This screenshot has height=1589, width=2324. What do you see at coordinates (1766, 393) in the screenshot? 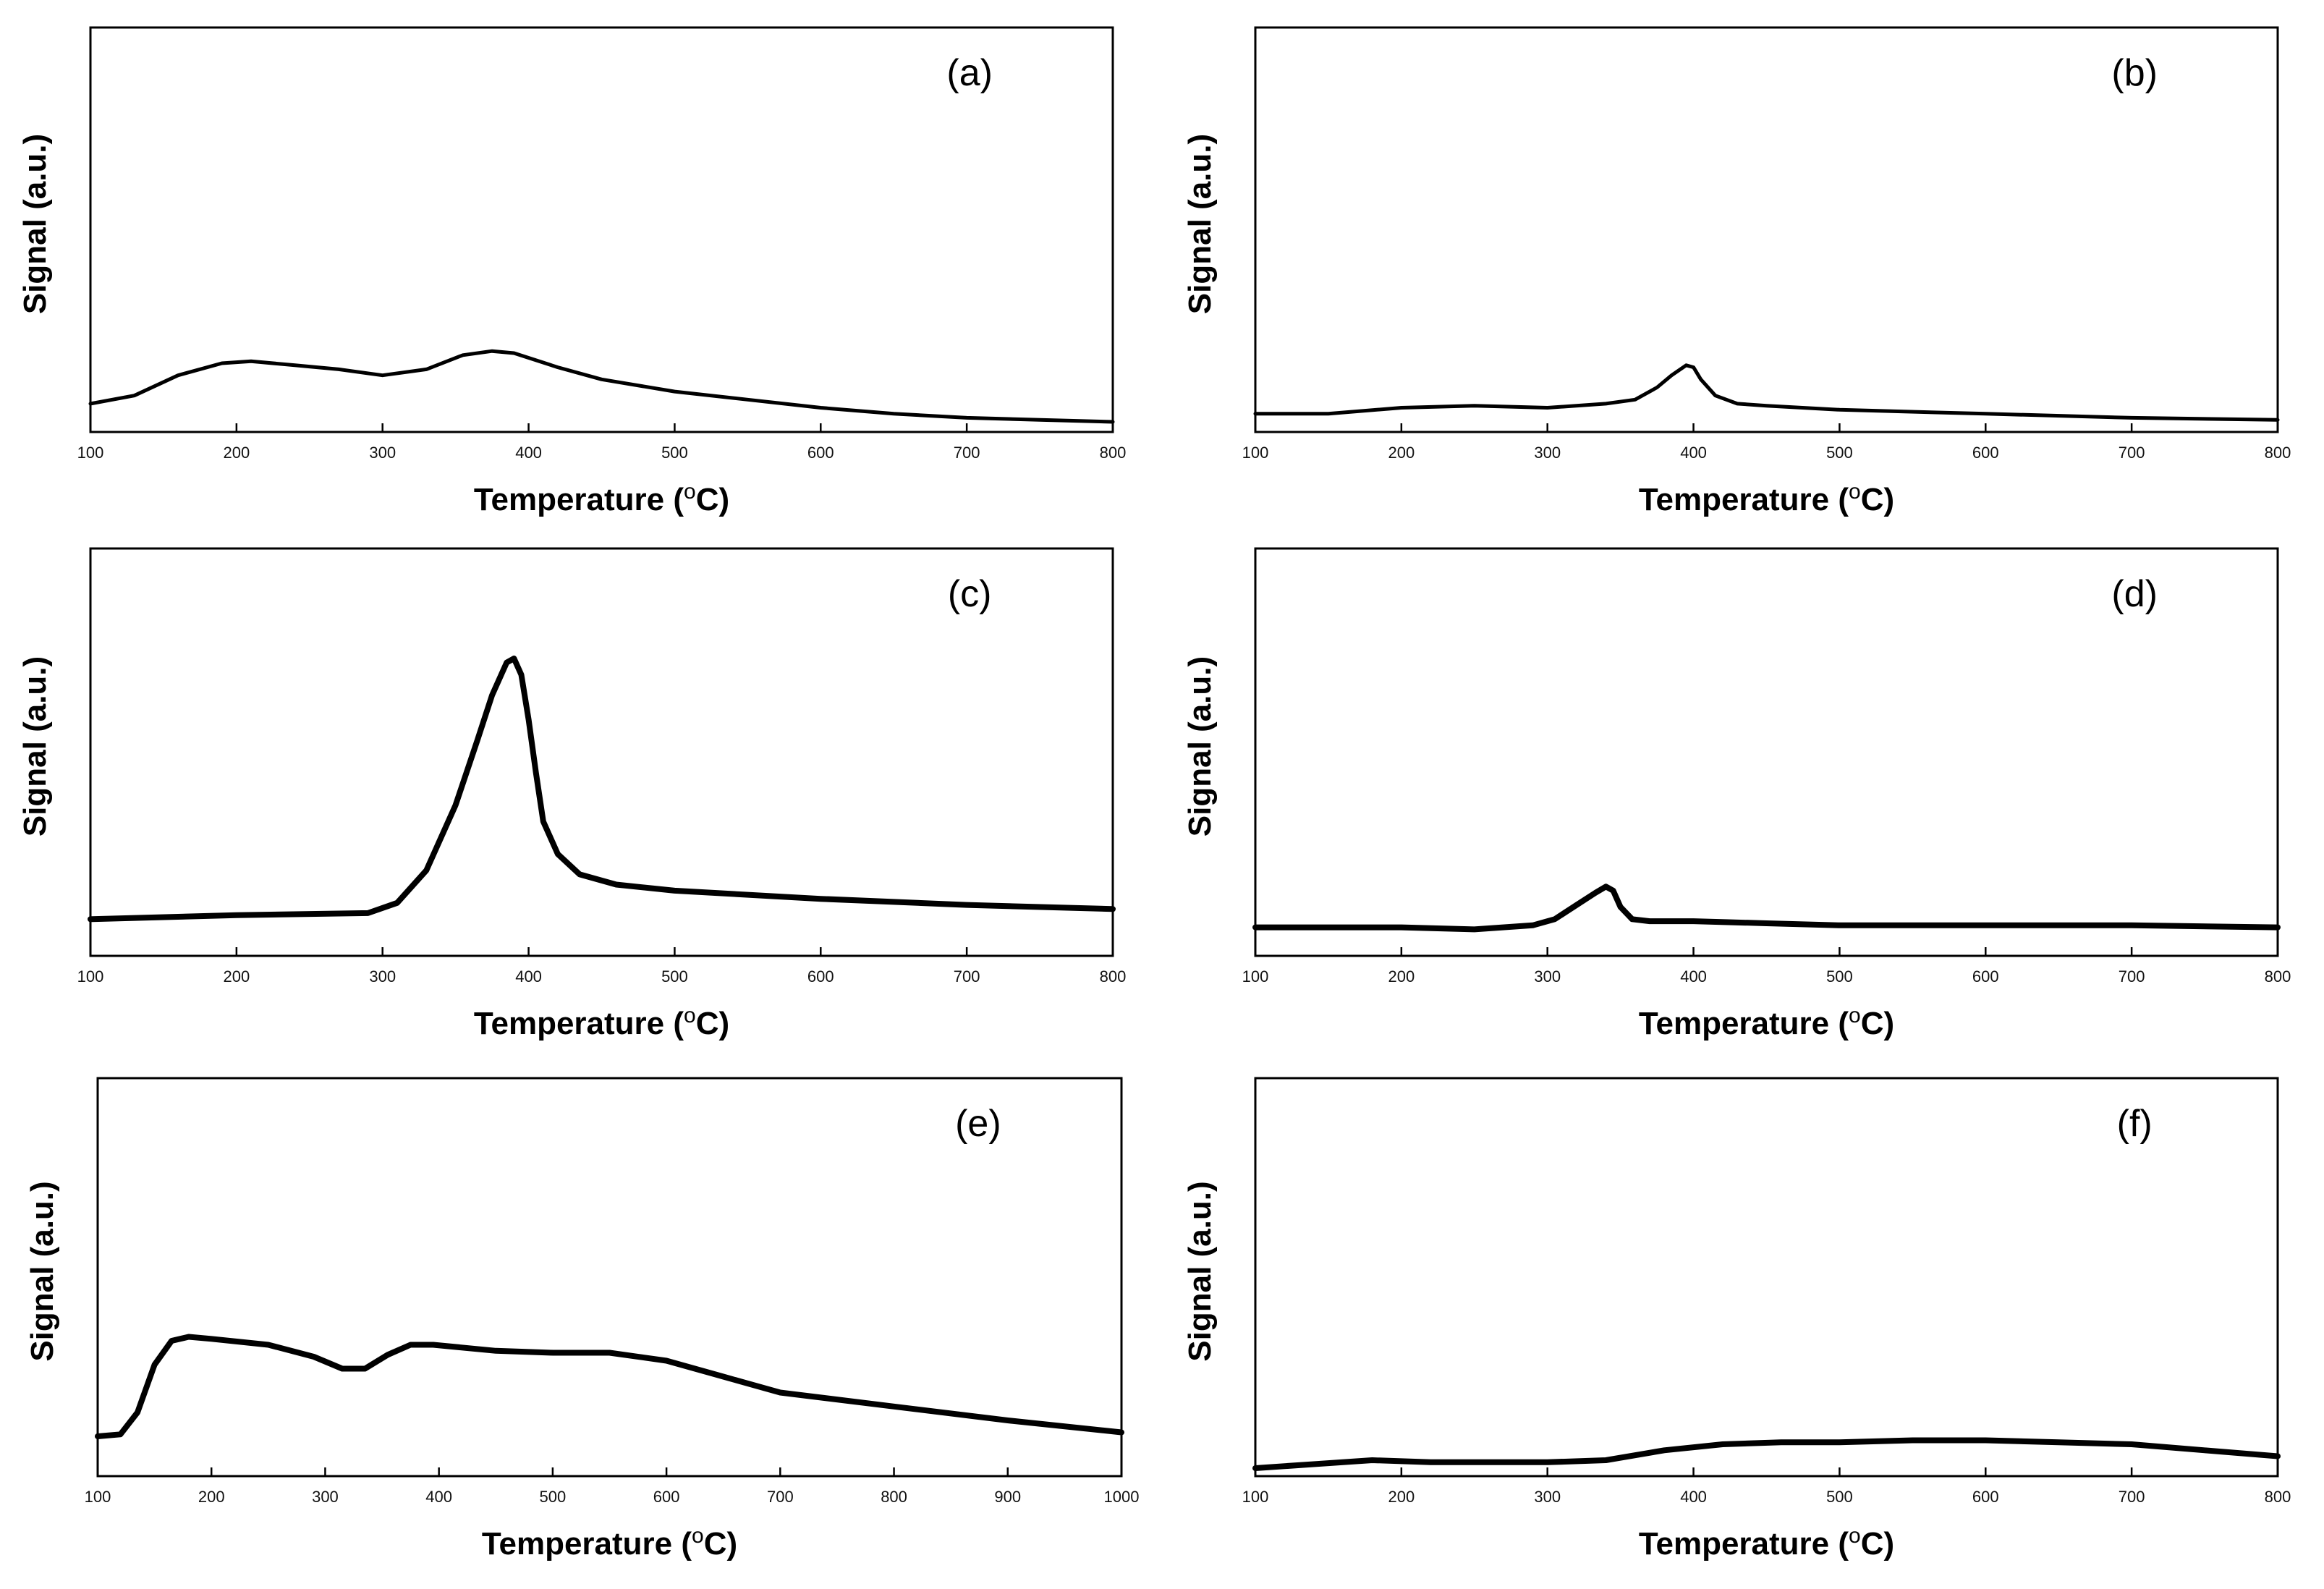
I see `series-line-b` at bounding box center [1766, 393].